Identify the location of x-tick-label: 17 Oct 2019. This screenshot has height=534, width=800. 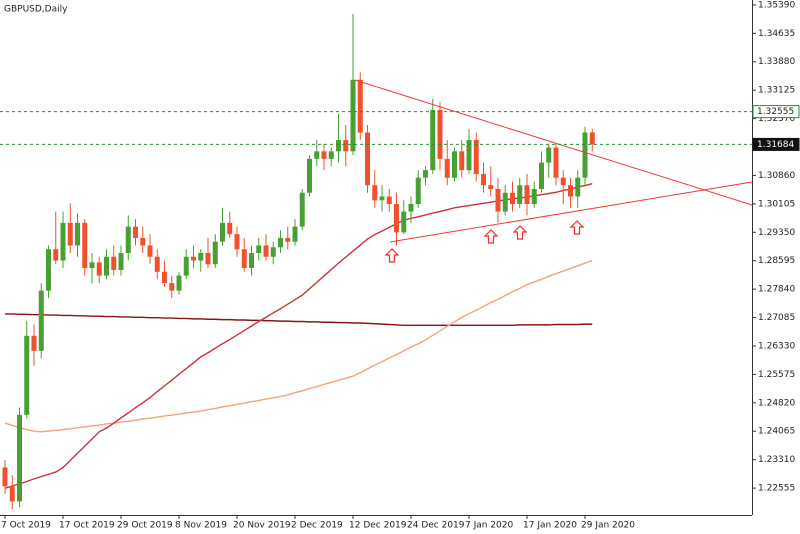
(87, 526).